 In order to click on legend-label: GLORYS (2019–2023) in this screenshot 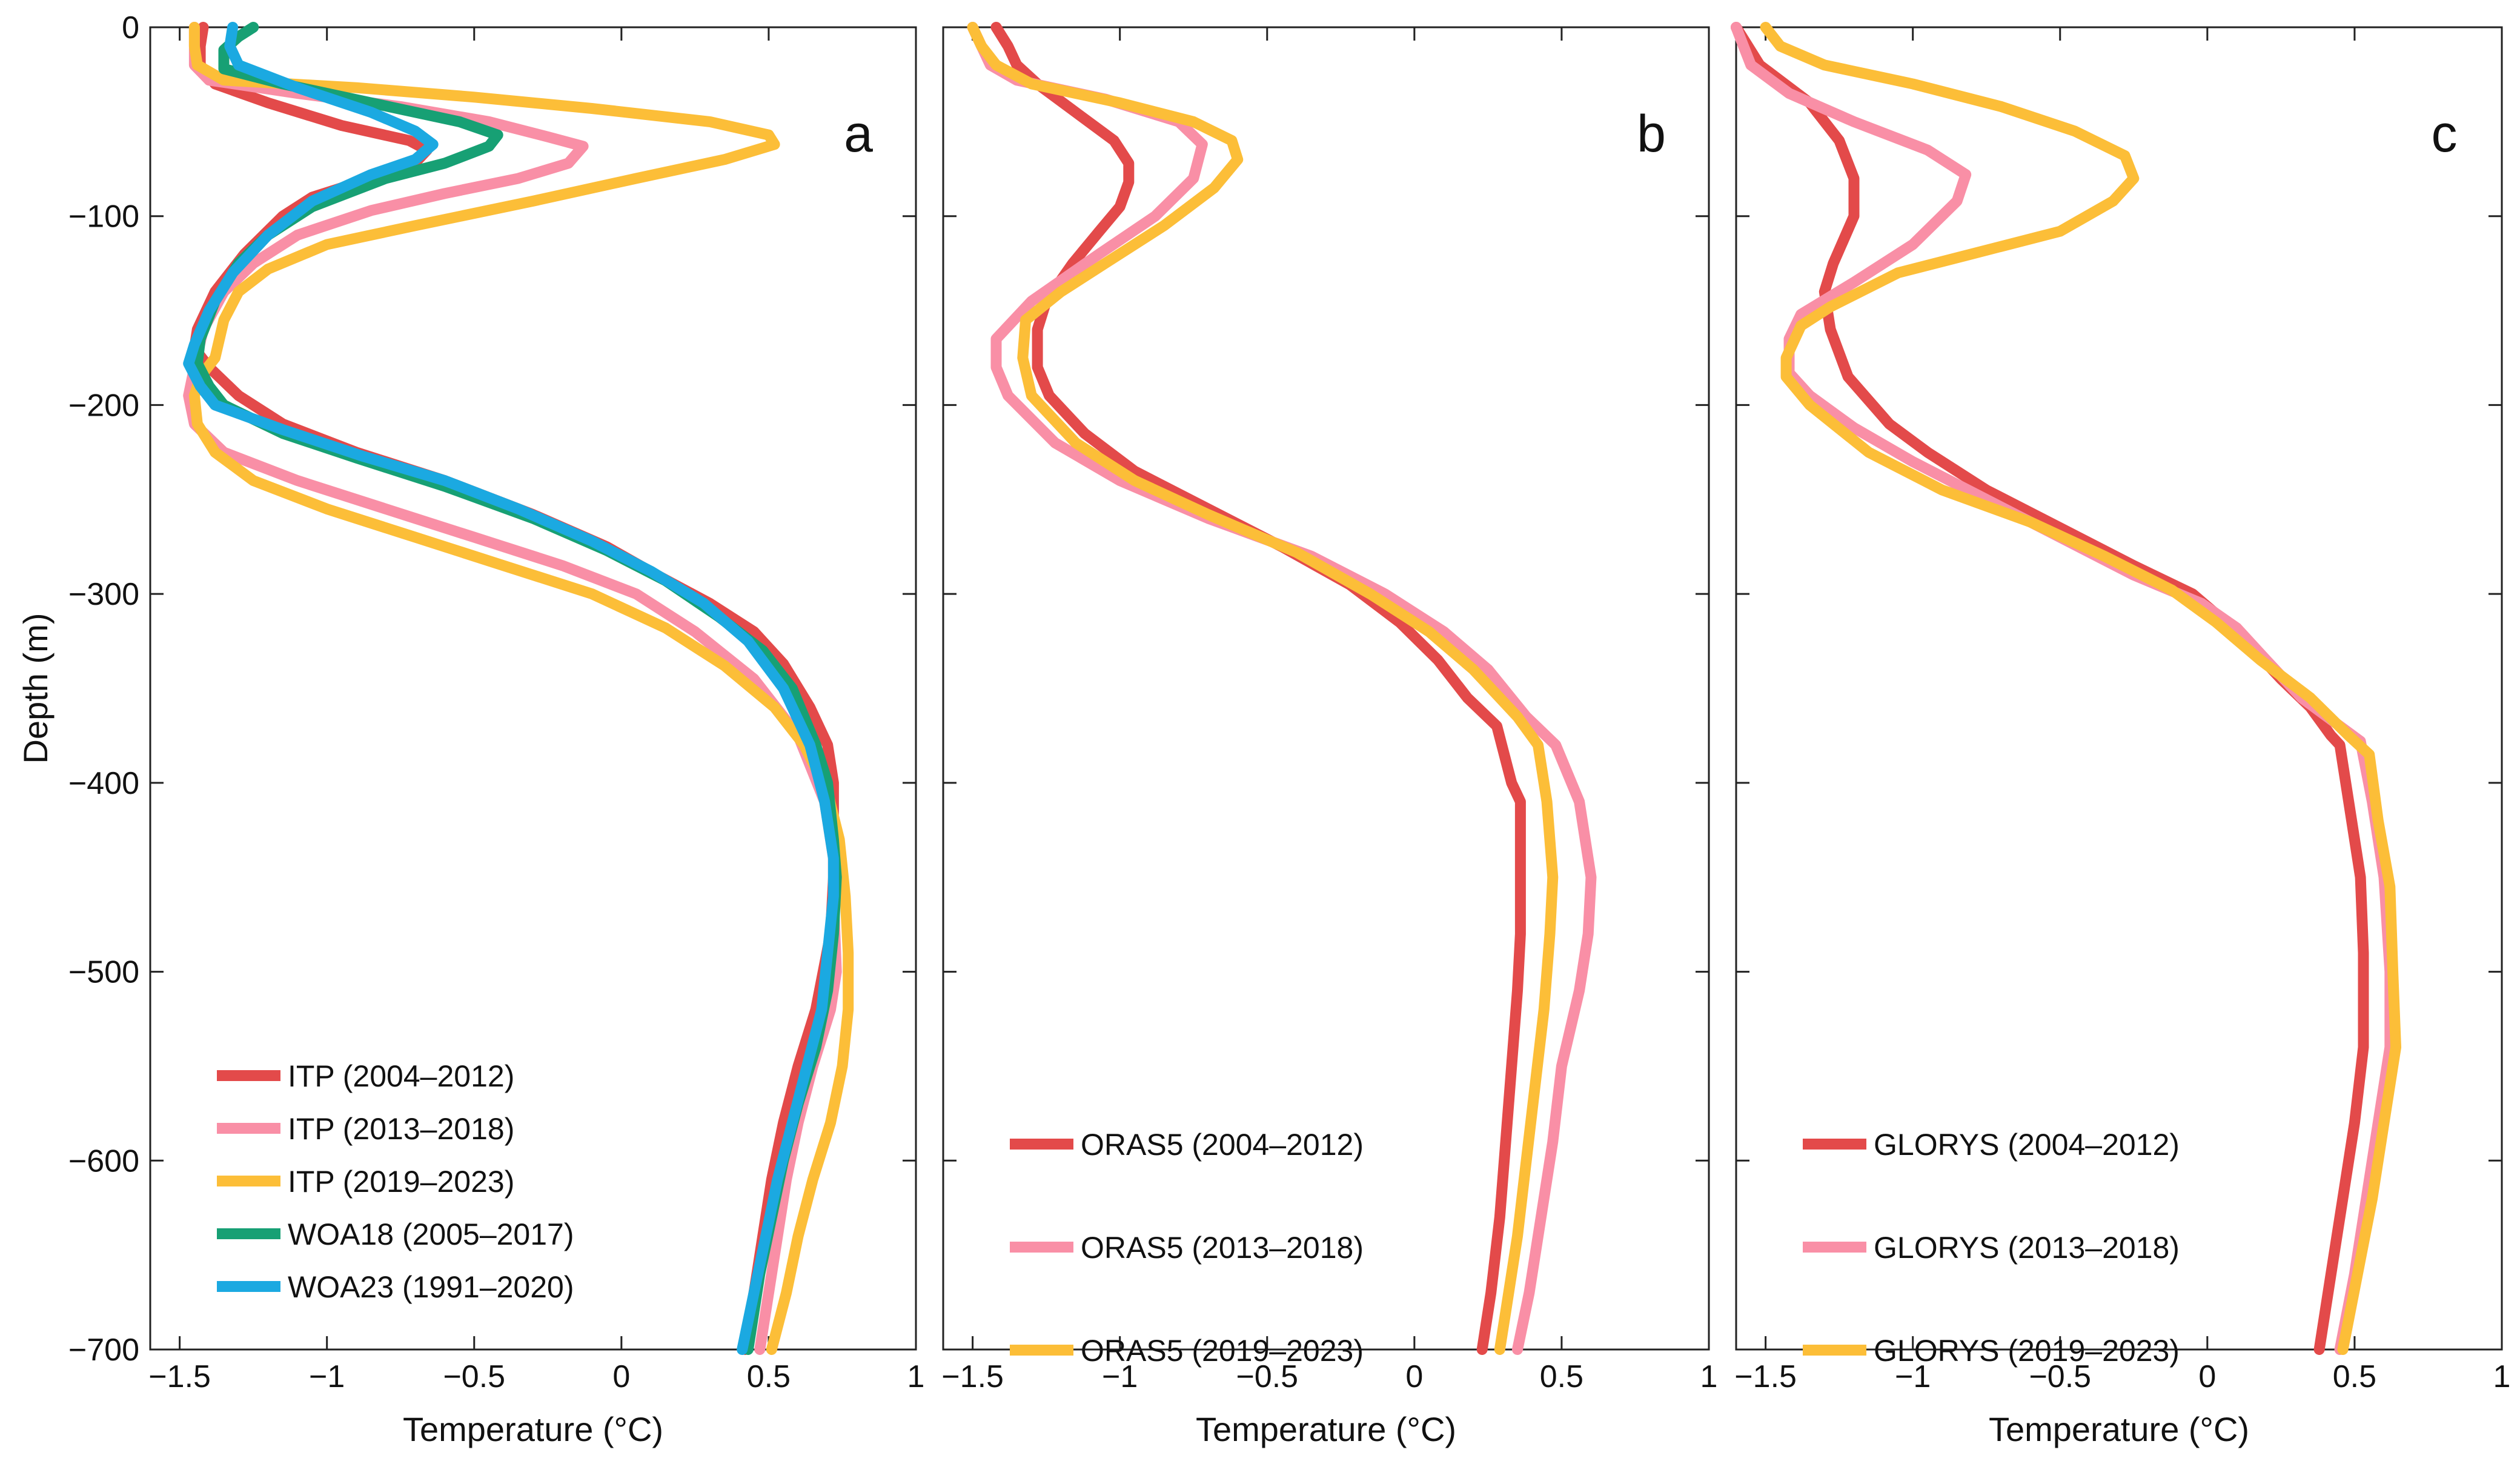, I will do `click(2027, 1351)`.